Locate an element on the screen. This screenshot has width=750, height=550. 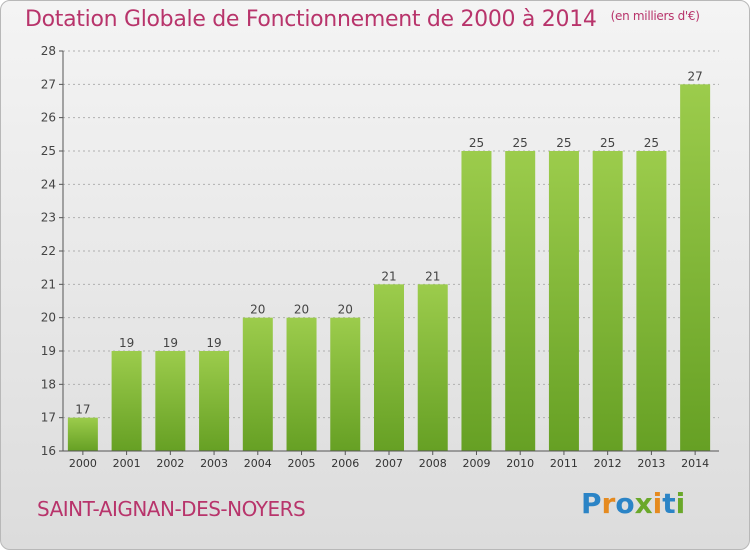
proxiti-logo: Proxiti is located at coordinates (633, 503).